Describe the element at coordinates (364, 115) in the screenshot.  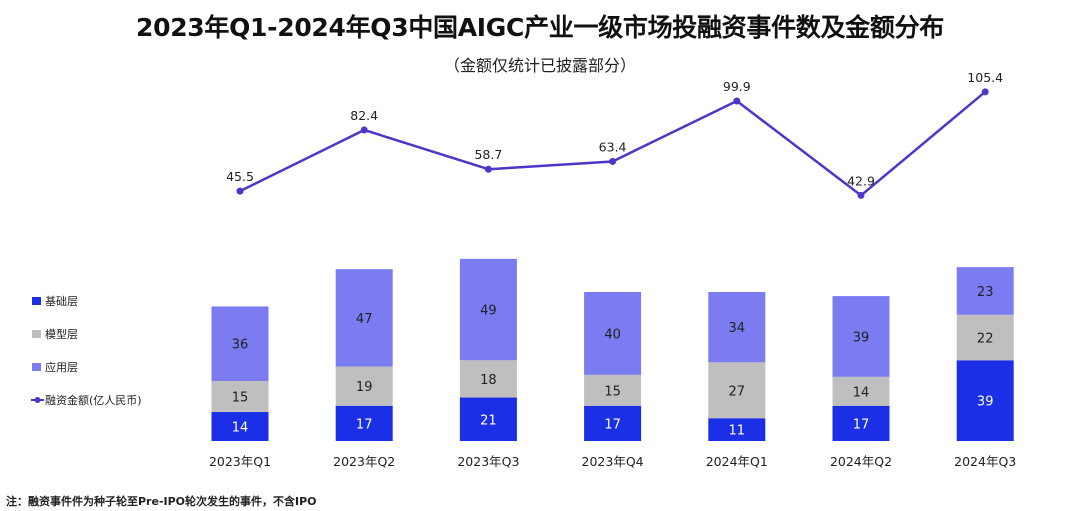
I see `amount-value-label: 82.4` at that location.